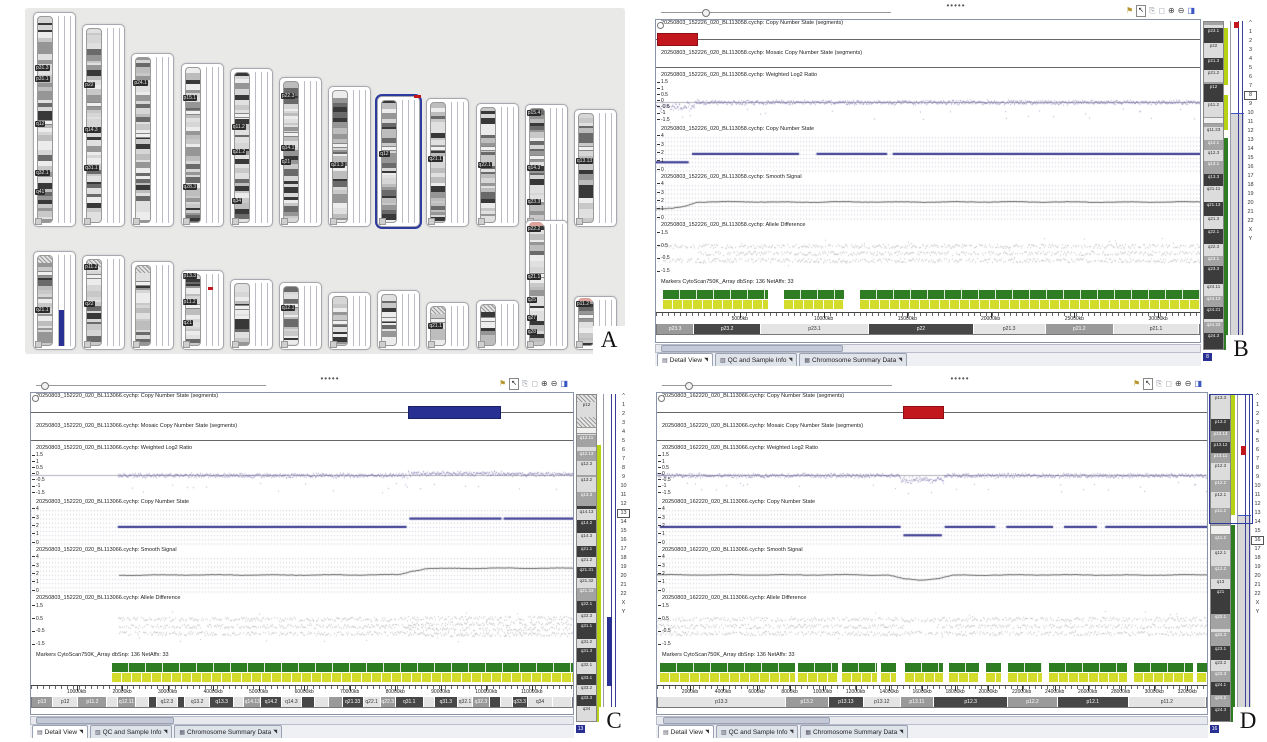 The image size is (1267, 742). Describe the element at coordinates (202, 310) in the screenshot. I see `chromosome-16: p13.3 p11.2 q21` at that location.